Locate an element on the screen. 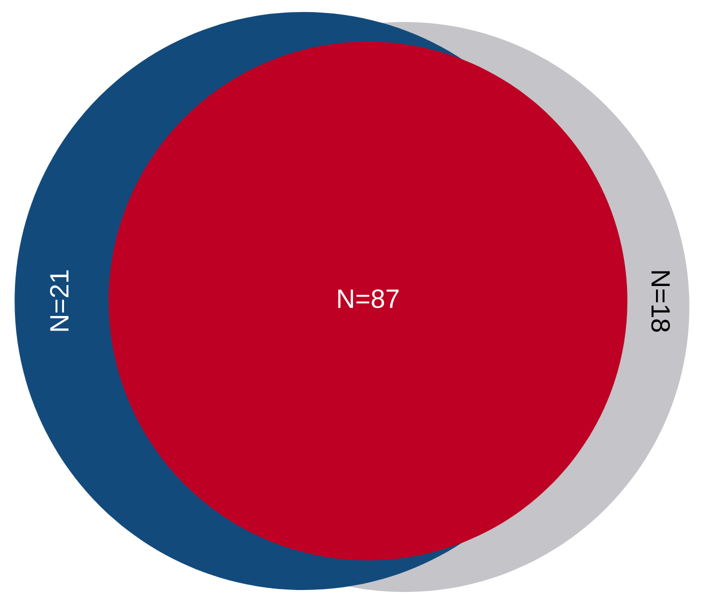 Image resolution: width=705 pixels, height=606 pixels. data-label: N=21 is located at coordinates (59, 300).